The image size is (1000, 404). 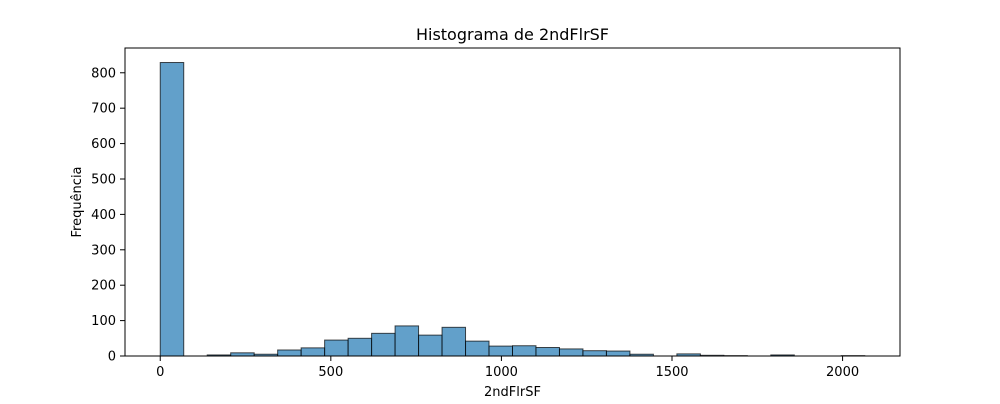 What do you see at coordinates (103, 179) in the screenshot?
I see `y-tick-label: 500` at bounding box center [103, 179].